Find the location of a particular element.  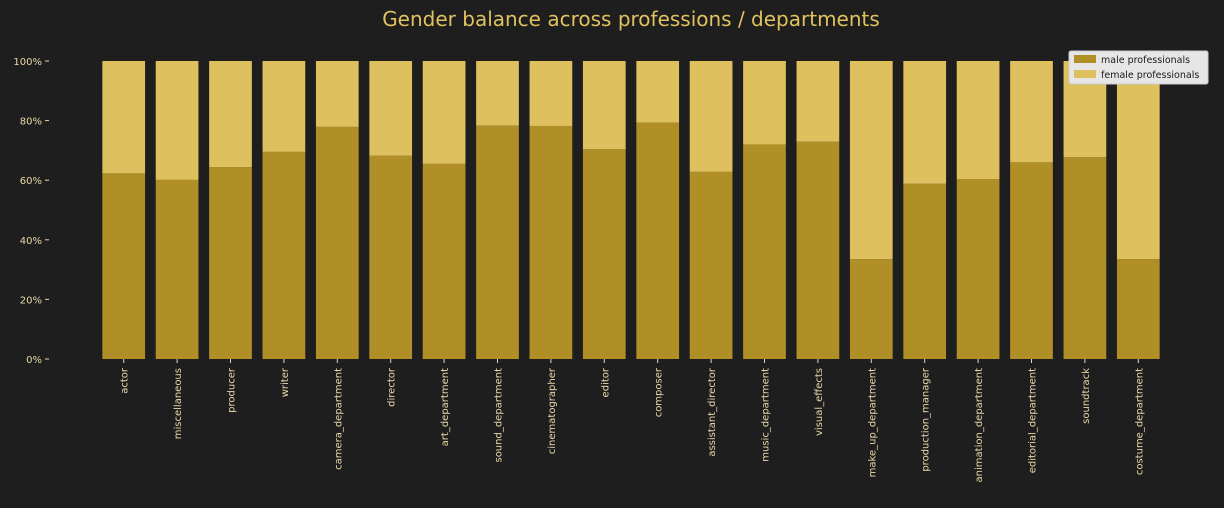

x-tick-label: writer is located at coordinates (285, 382).